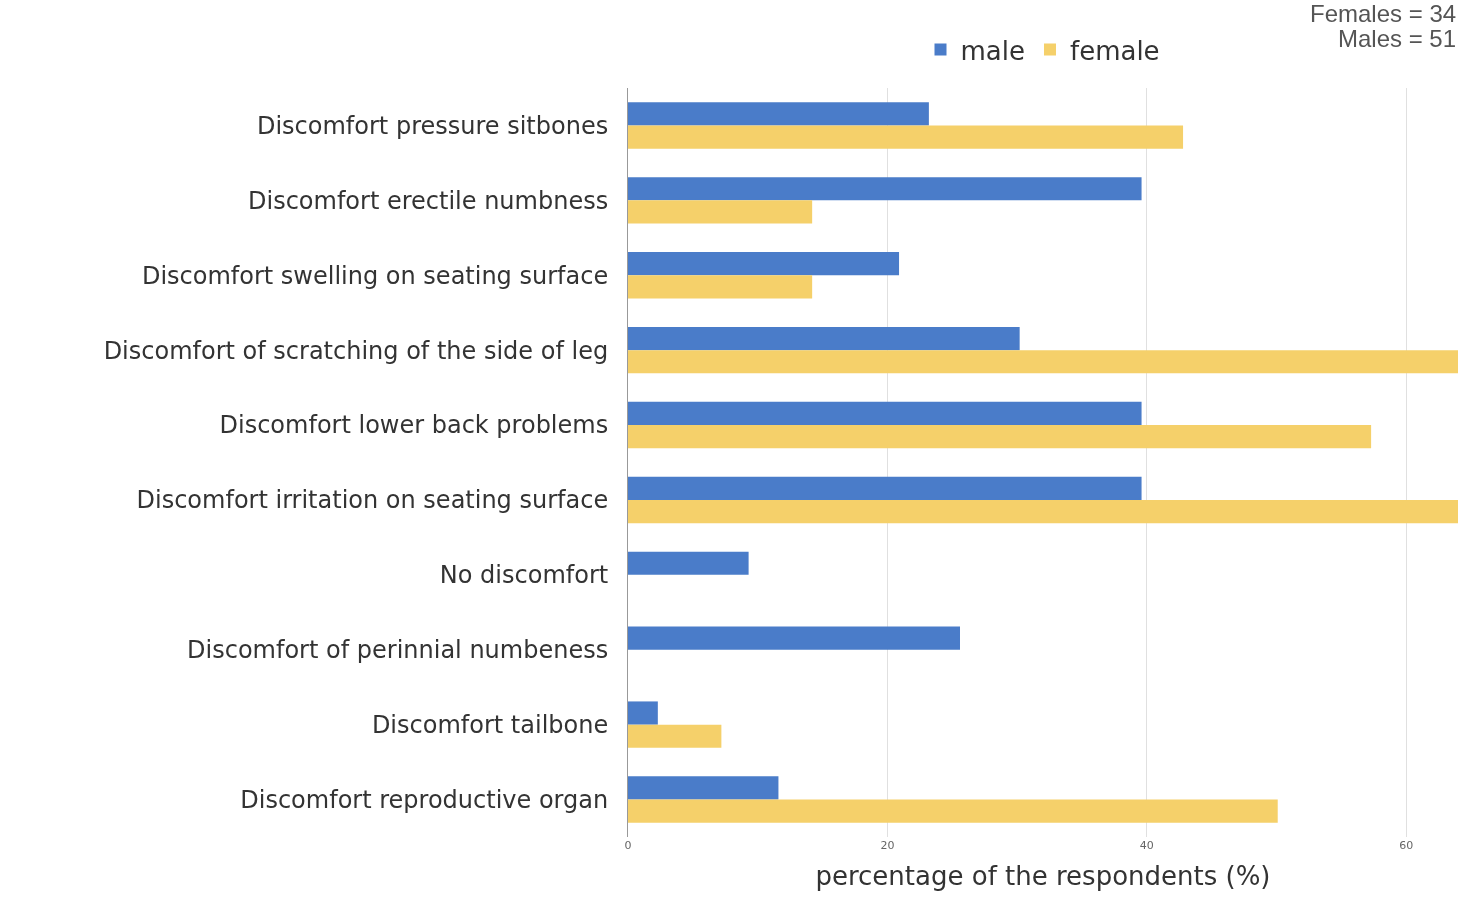 This screenshot has height=917, width=1460. Describe the element at coordinates (1406, 845) in the screenshot. I see `x-tick-label: 60` at that location.